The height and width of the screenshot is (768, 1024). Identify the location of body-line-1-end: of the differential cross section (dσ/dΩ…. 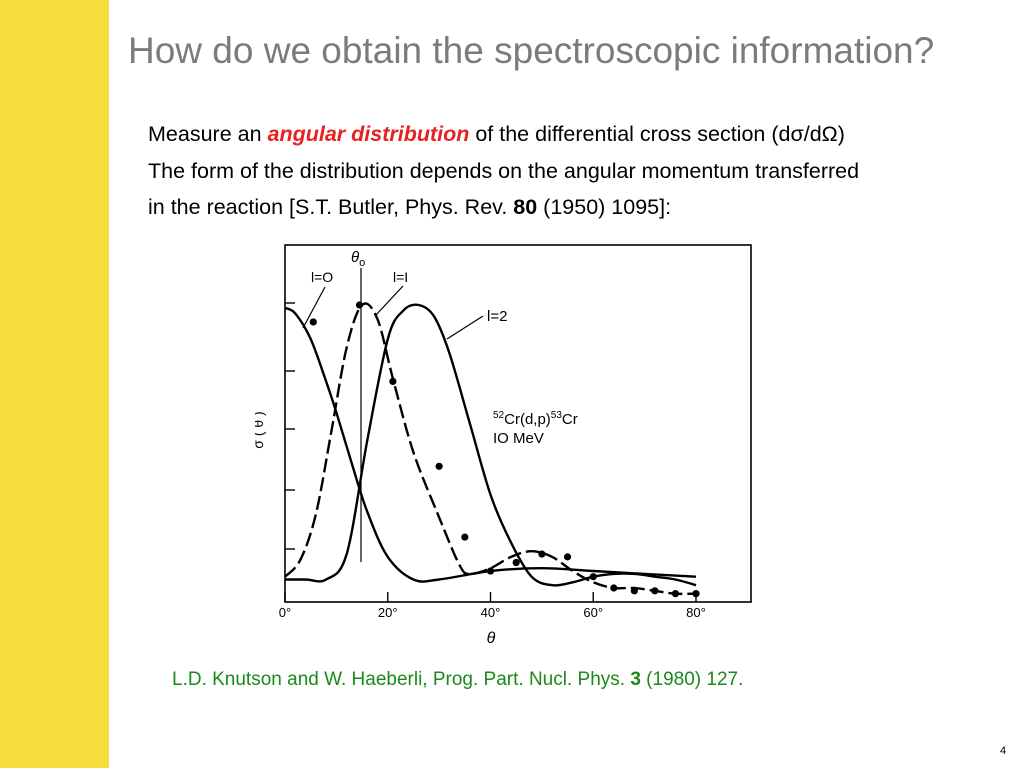
(657, 134).